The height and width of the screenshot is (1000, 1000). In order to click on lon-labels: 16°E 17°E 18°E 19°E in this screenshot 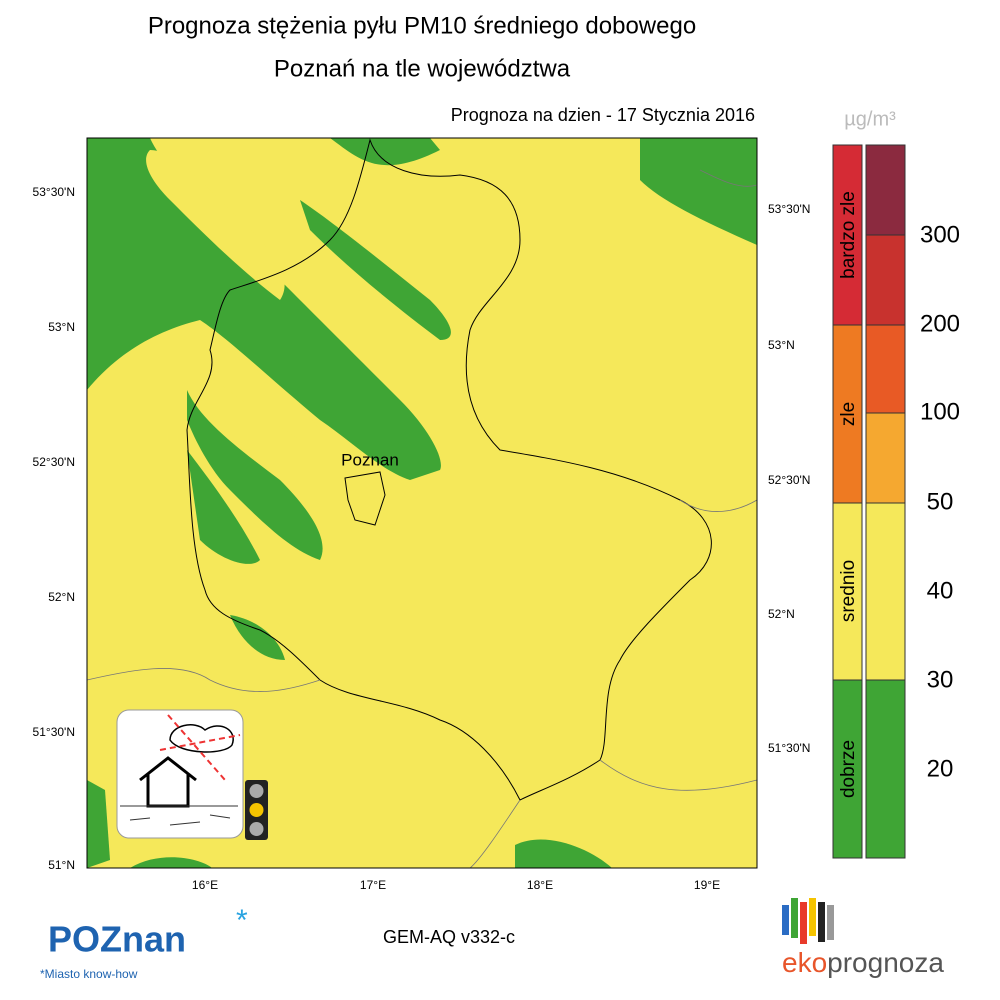, I will do `click(456, 885)`.